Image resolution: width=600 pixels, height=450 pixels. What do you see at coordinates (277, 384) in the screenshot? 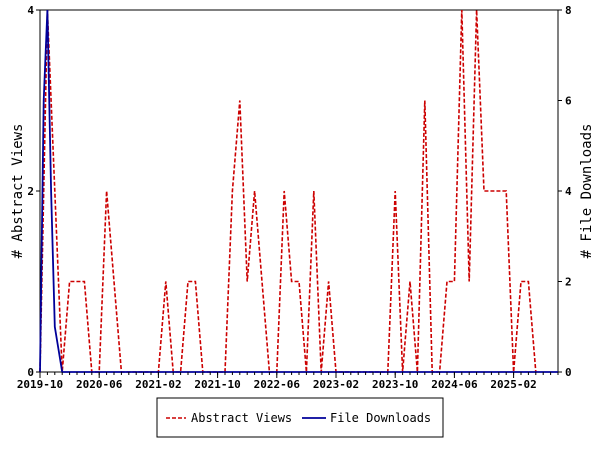
I see `x-tick-label: 2022-06` at bounding box center [277, 384].